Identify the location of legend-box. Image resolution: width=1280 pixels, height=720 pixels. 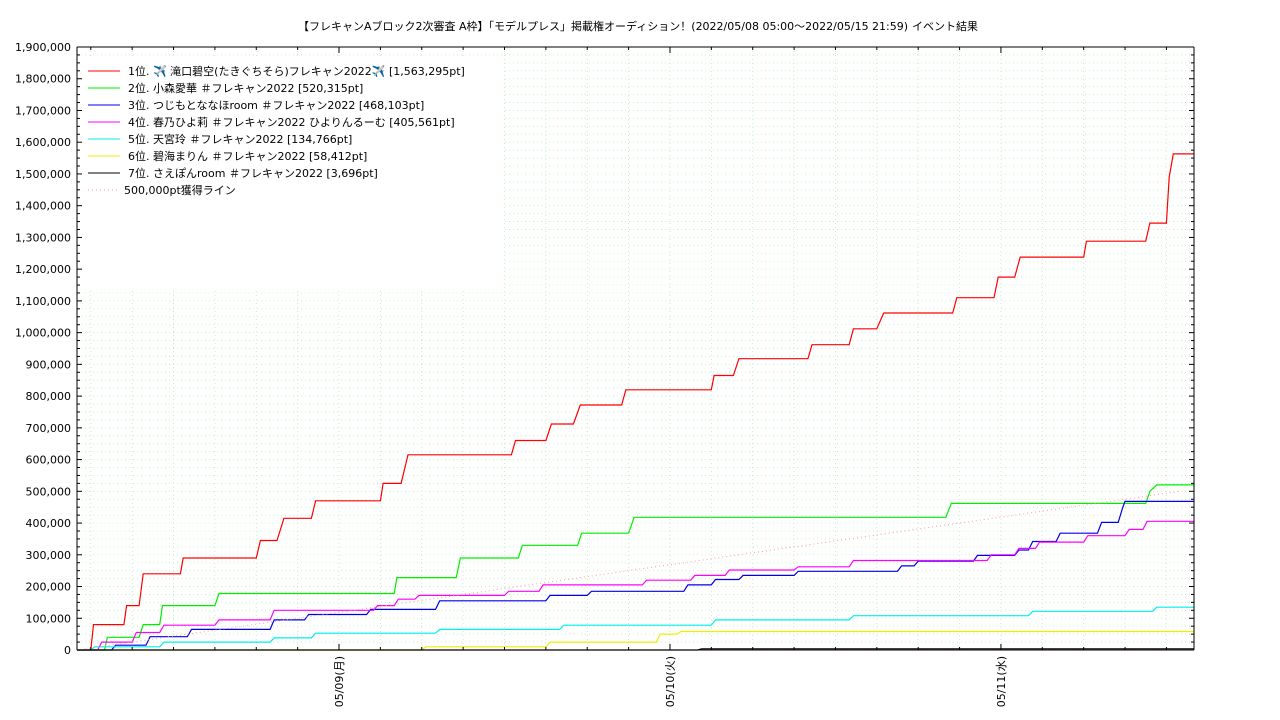
(290, 174).